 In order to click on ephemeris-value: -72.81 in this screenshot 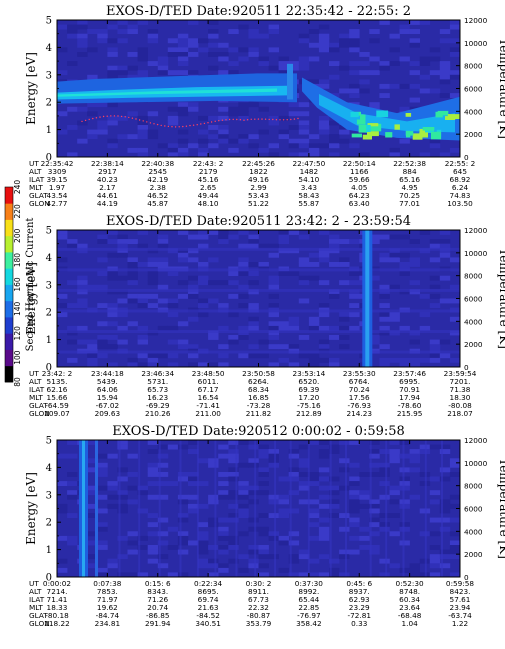, I will do `click(359, 615)`.